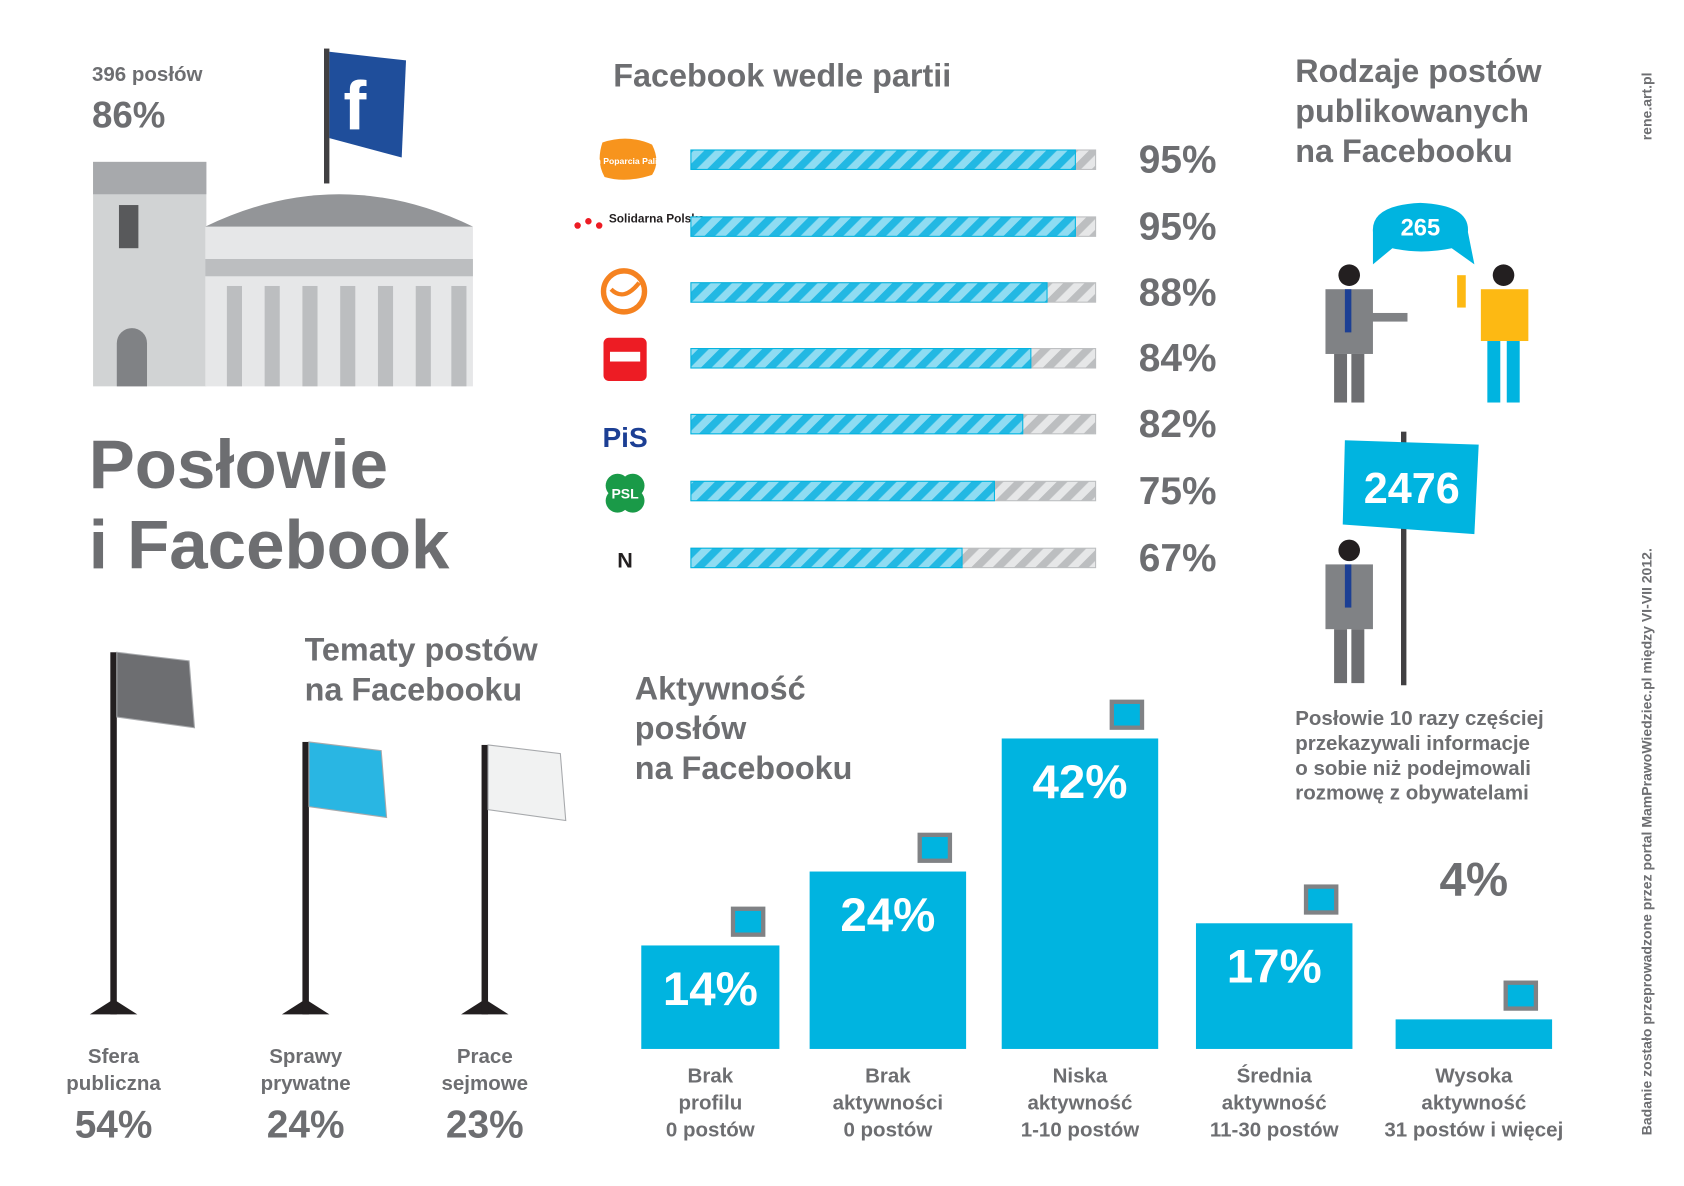 This screenshot has height=1186, width=1684. What do you see at coordinates (484, 1070) in the screenshot?
I see `category-label: Prace sejmowe` at bounding box center [484, 1070].